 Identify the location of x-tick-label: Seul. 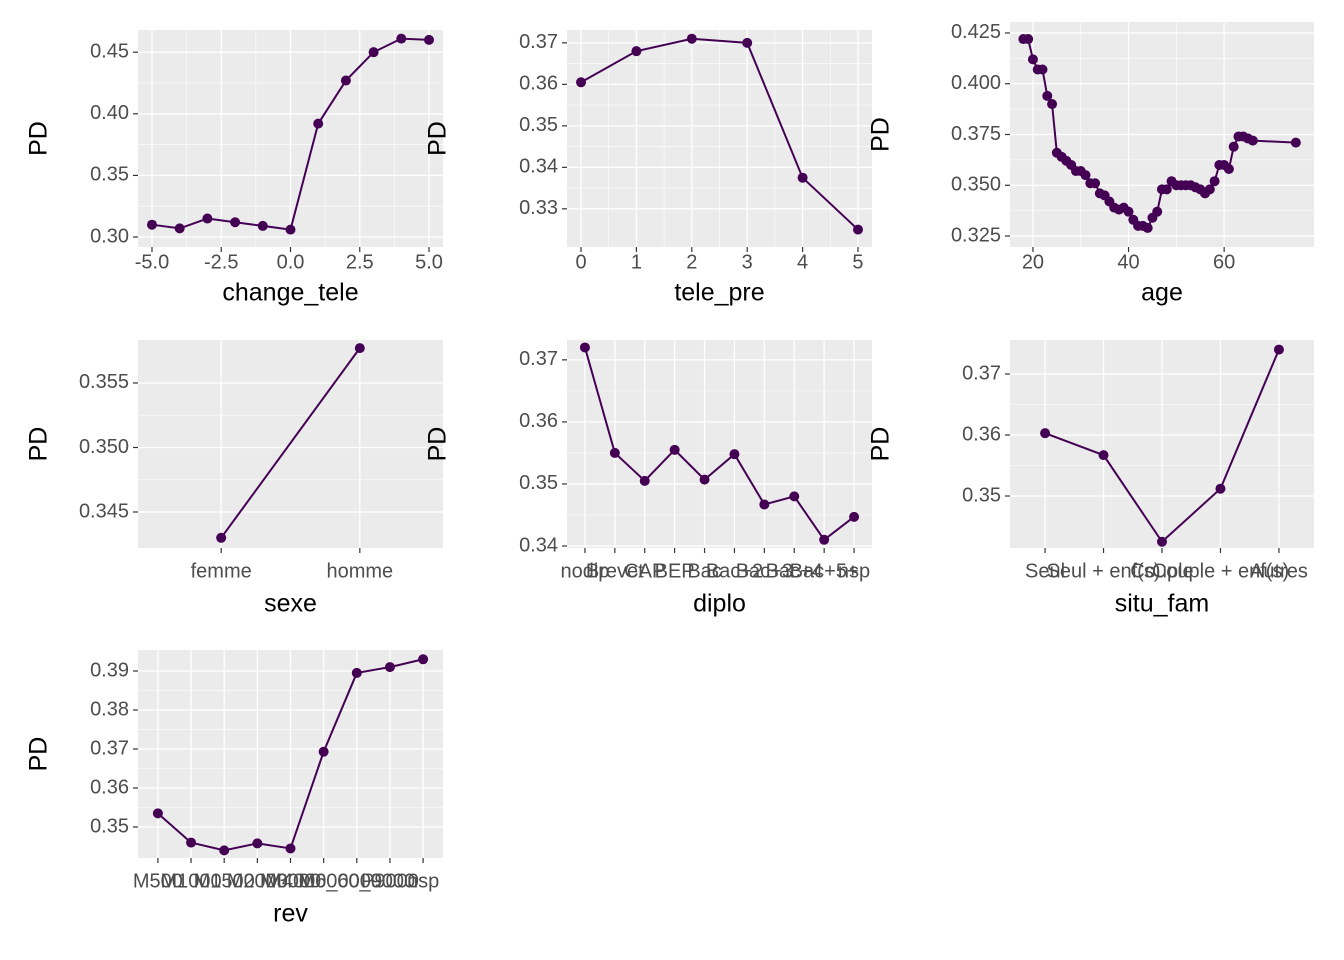
(1045, 571).